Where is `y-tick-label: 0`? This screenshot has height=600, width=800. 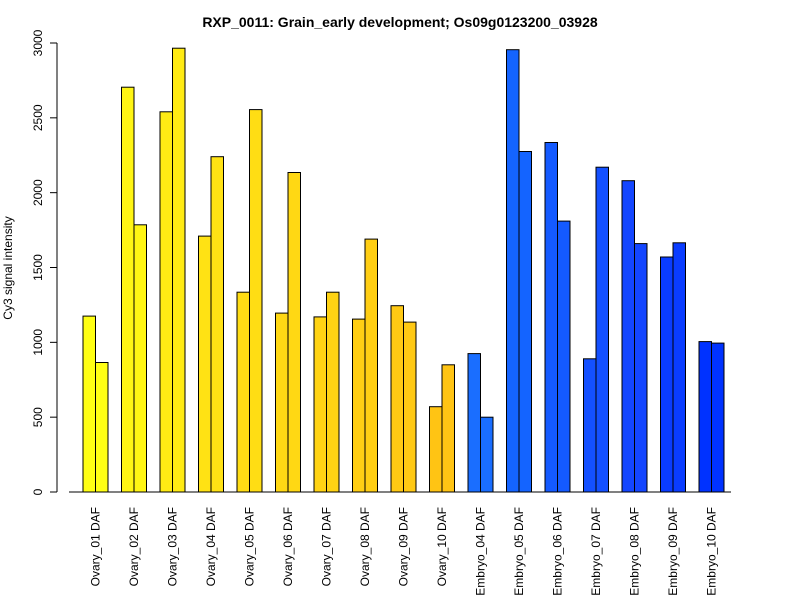
y-tick-label: 0 is located at coordinates (38, 491).